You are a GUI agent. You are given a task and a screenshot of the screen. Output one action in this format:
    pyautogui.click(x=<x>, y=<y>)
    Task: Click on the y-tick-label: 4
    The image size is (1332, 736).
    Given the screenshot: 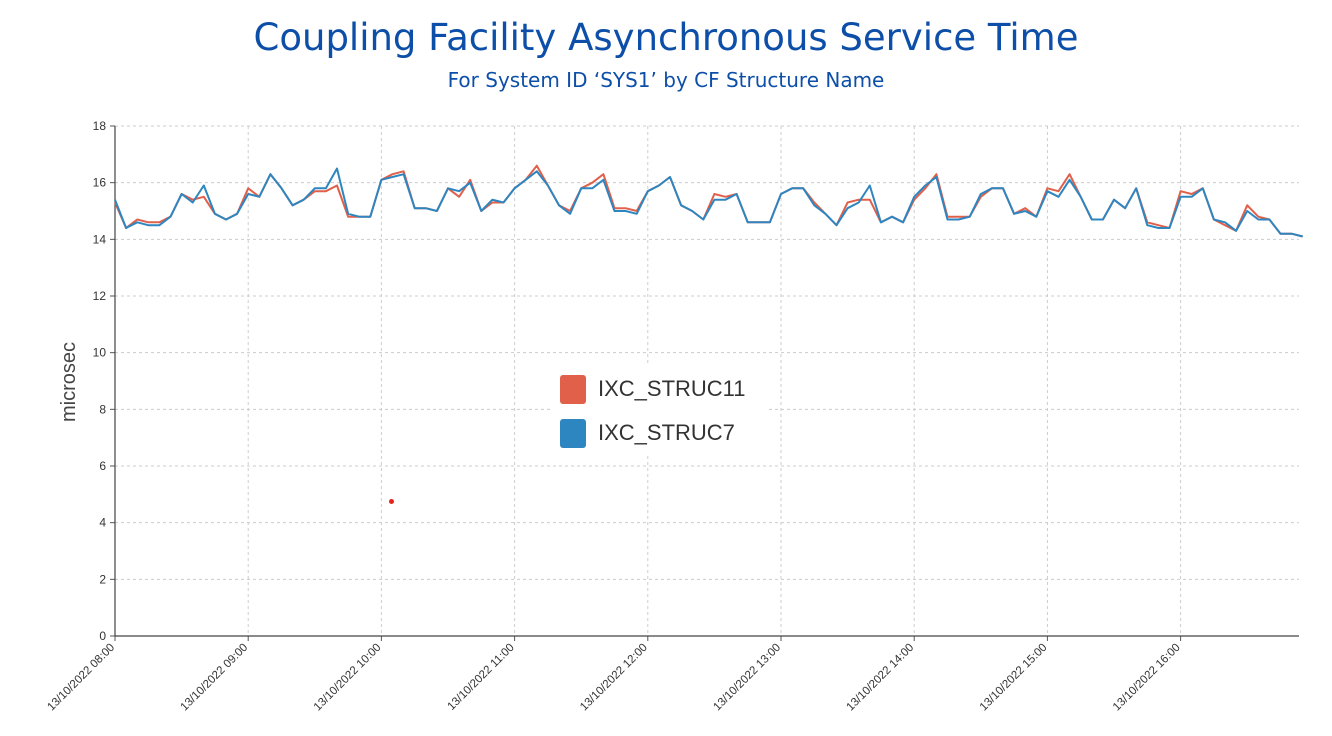 What is the action you would take?
    pyautogui.click(x=102, y=523)
    